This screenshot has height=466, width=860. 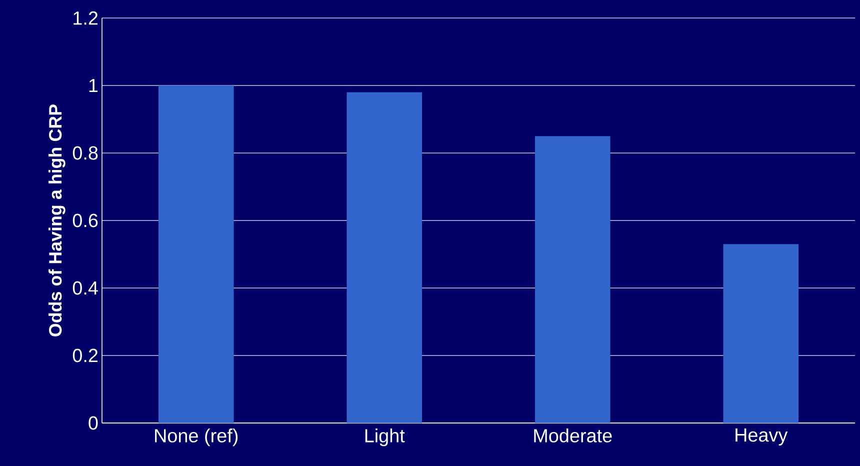 What do you see at coordinates (93, 423) in the screenshot?
I see `y-tick-label: 0` at bounding box center [93, 423].